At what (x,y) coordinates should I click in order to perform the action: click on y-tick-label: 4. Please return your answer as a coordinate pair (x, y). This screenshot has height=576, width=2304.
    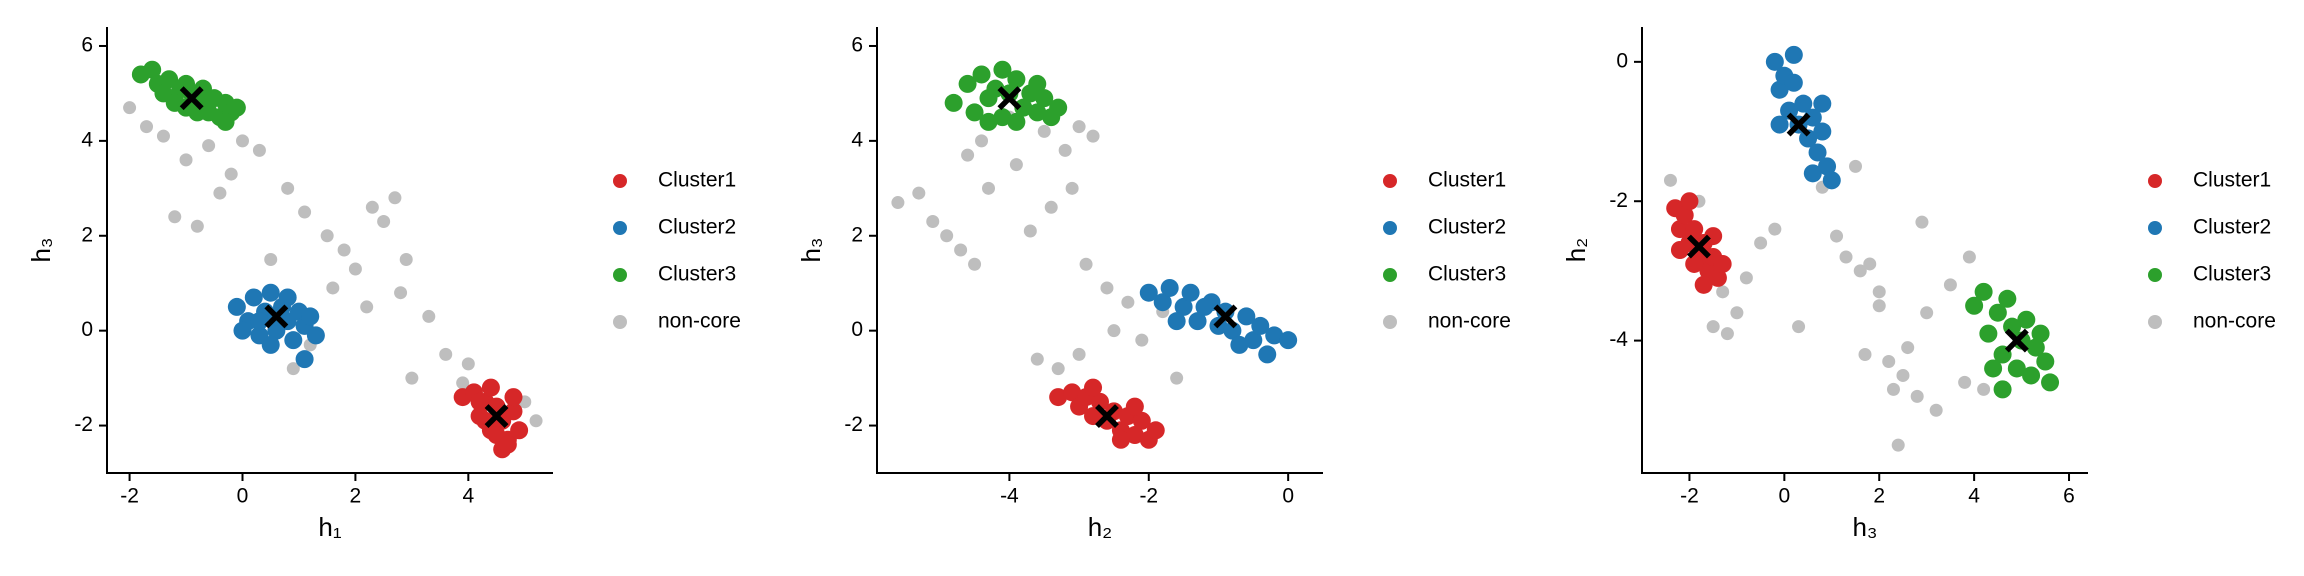
    Looking at the image, I should click on (857, 139).